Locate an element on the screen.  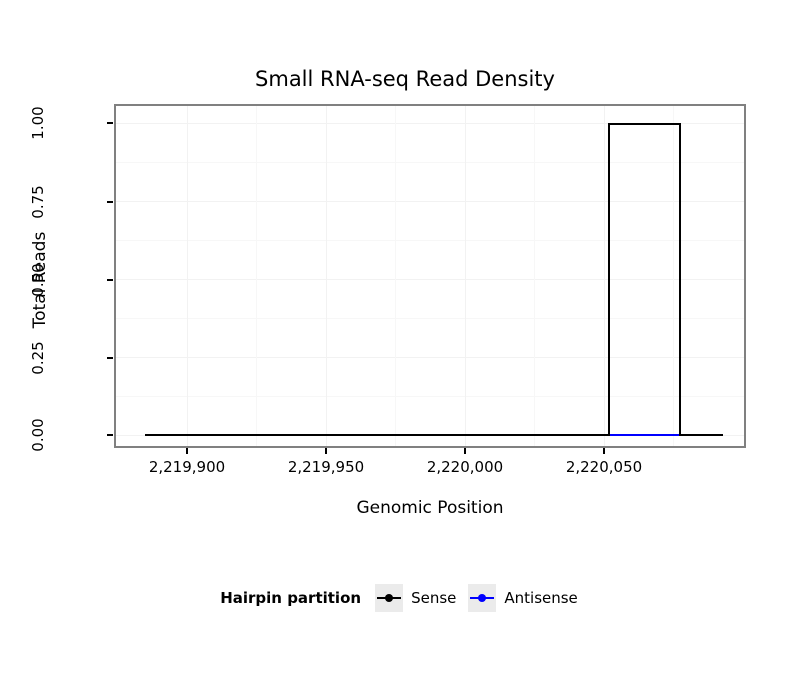
series-sense-falling-edge is located at coordinates (680, 279).